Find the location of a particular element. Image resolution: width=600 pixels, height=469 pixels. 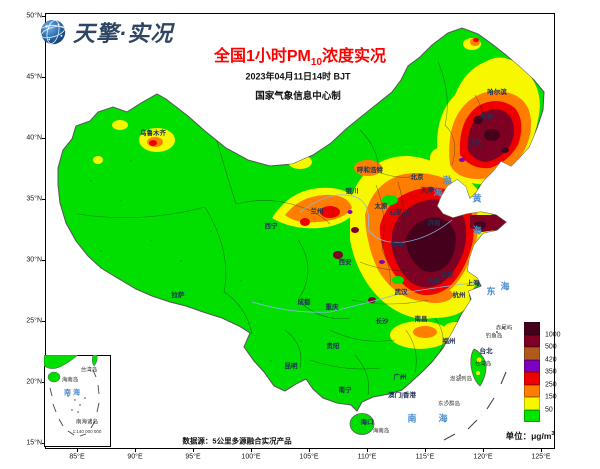

map-title: 全国1小时PM10浓度实况 is located at coordinates (300, 55).